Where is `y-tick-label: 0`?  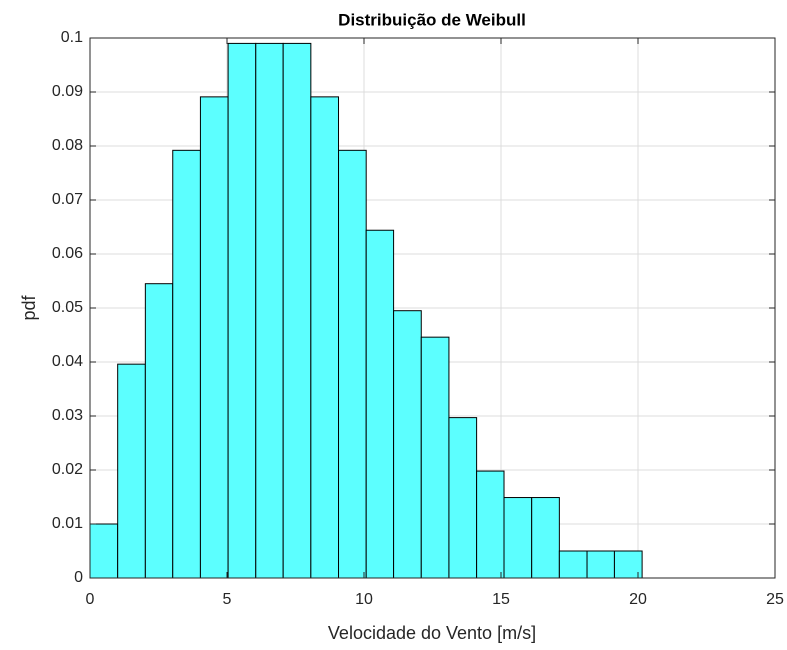
y-tick-label: 0 is located at coordinates (78, 577).